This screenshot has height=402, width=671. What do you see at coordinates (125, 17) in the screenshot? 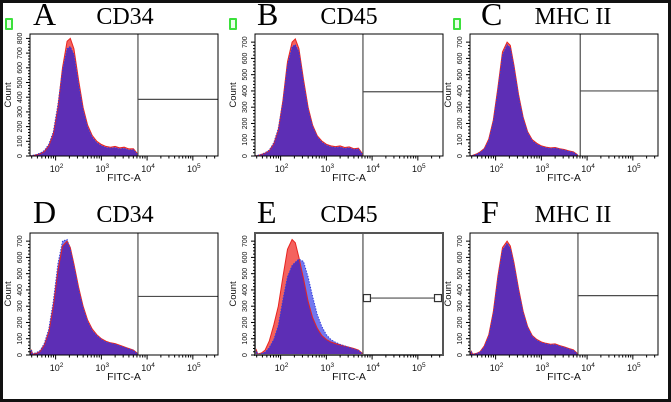
I see `panel-title: CD34` at bounding box center [125, 17].